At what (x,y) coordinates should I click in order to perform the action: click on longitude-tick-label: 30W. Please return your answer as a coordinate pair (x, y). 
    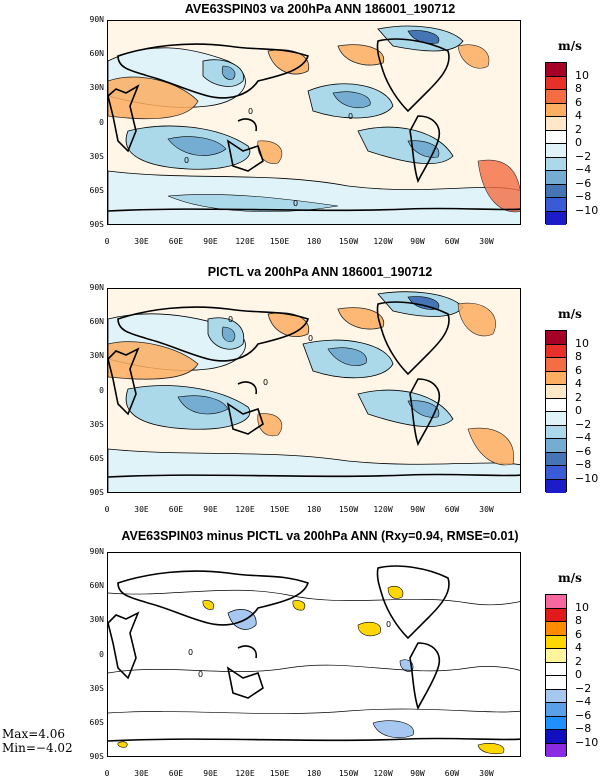
    Looking at the image, I should click on (486, 773).